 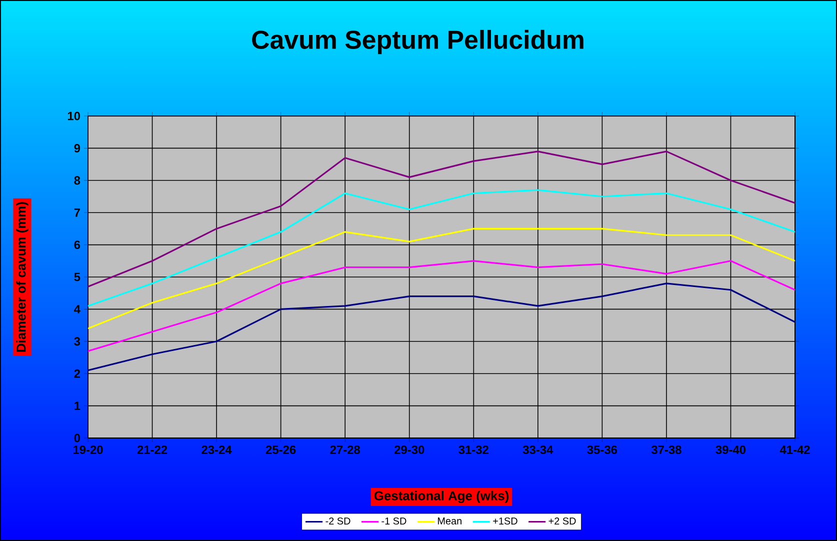 What do you see at coordinates (666, 450) in the screenshot?
I see `x-tick-label: 37-38` at bounding box center [666, 450].